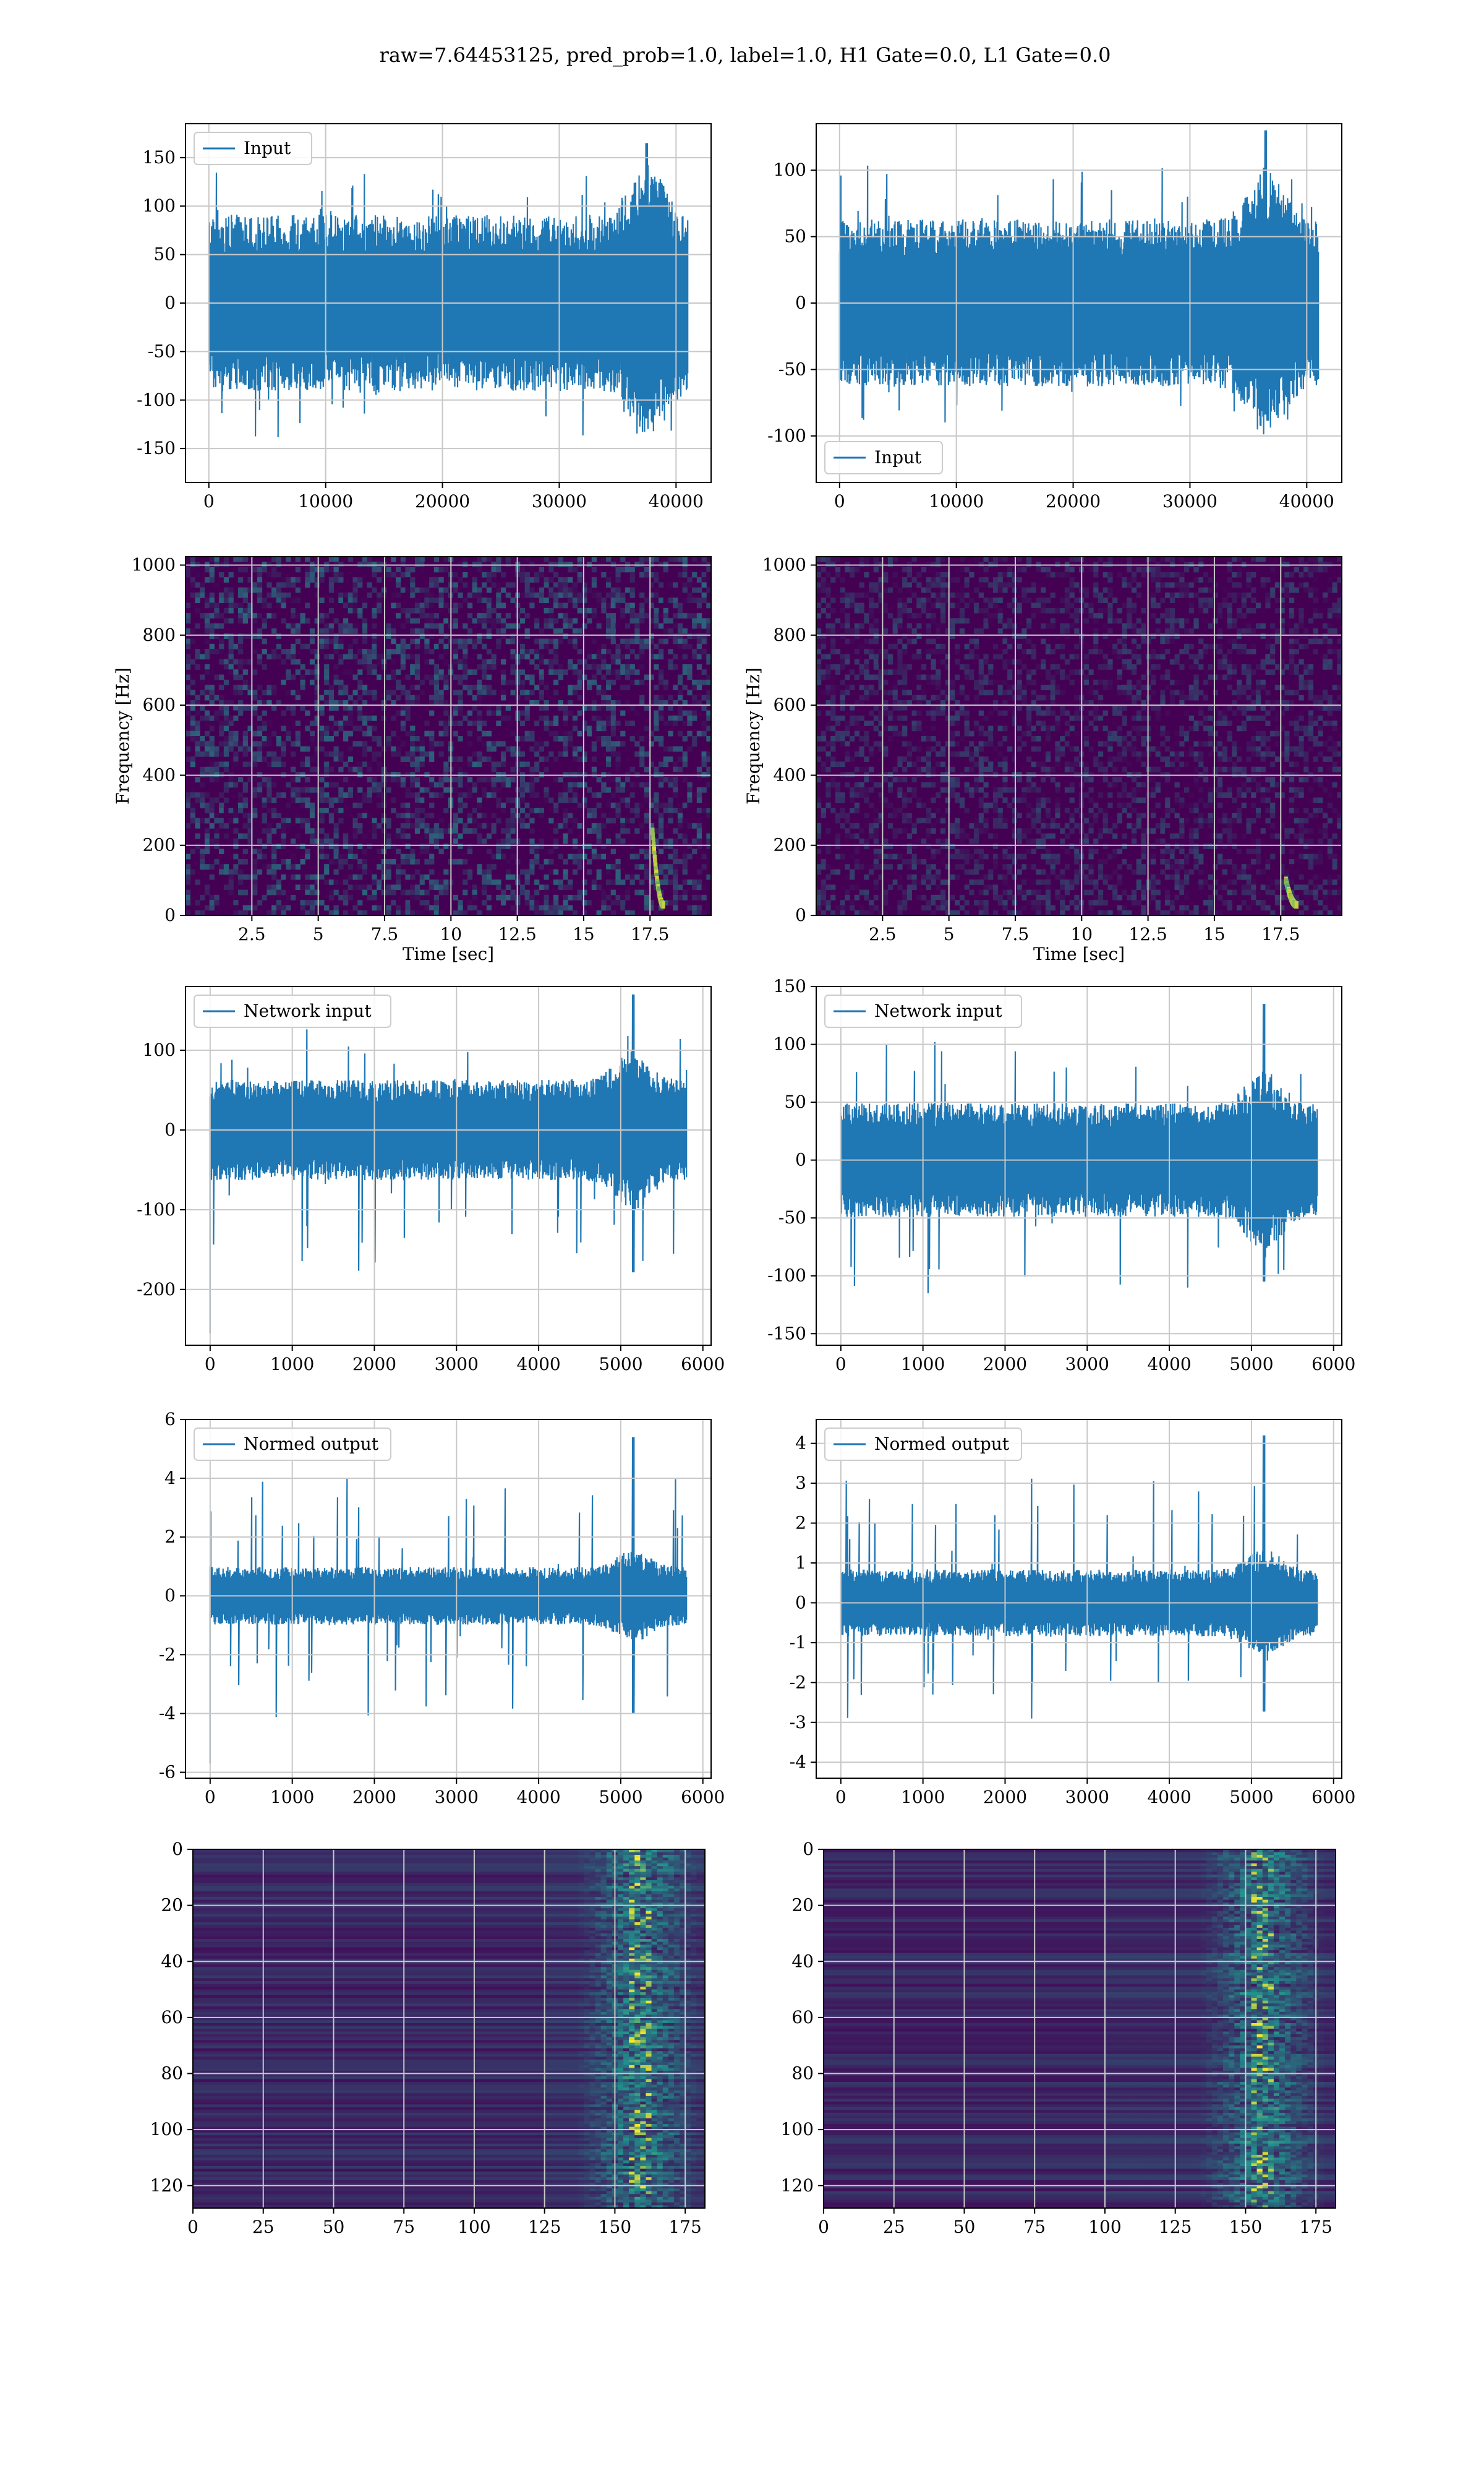 The image size is (1484, 2474). Describe the element at coordinates (898, 457) in the screenshot. I see `legend-label: Input` at that location.